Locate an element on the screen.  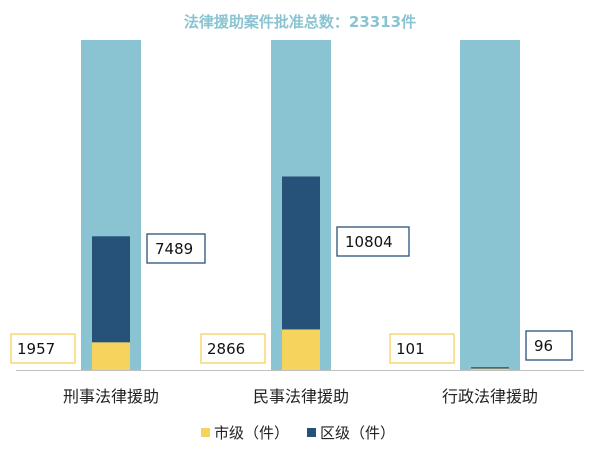
city-value-label: 2866 is located at coordinates (226, 349).